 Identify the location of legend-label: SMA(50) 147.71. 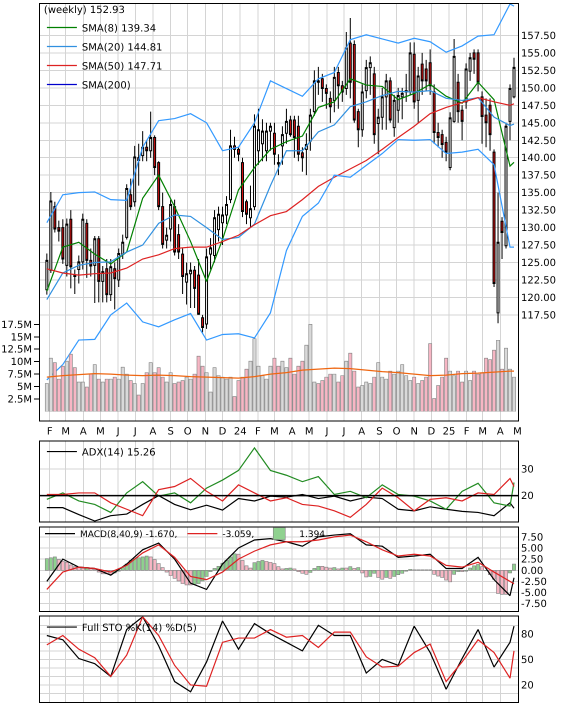
(122, 66).